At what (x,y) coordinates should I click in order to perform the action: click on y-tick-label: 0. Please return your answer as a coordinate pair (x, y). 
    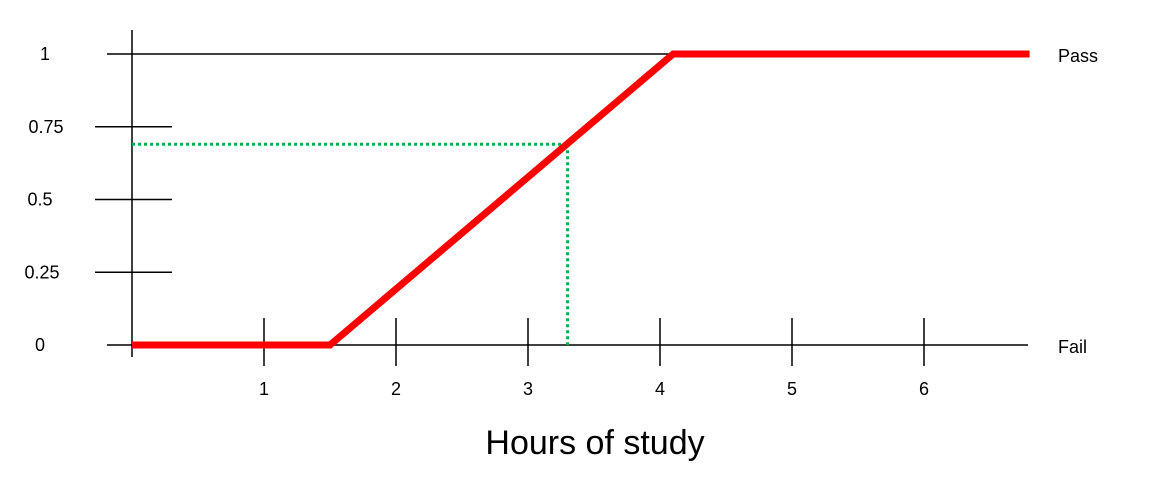
    Looking at the image, I should click on (40, 345).